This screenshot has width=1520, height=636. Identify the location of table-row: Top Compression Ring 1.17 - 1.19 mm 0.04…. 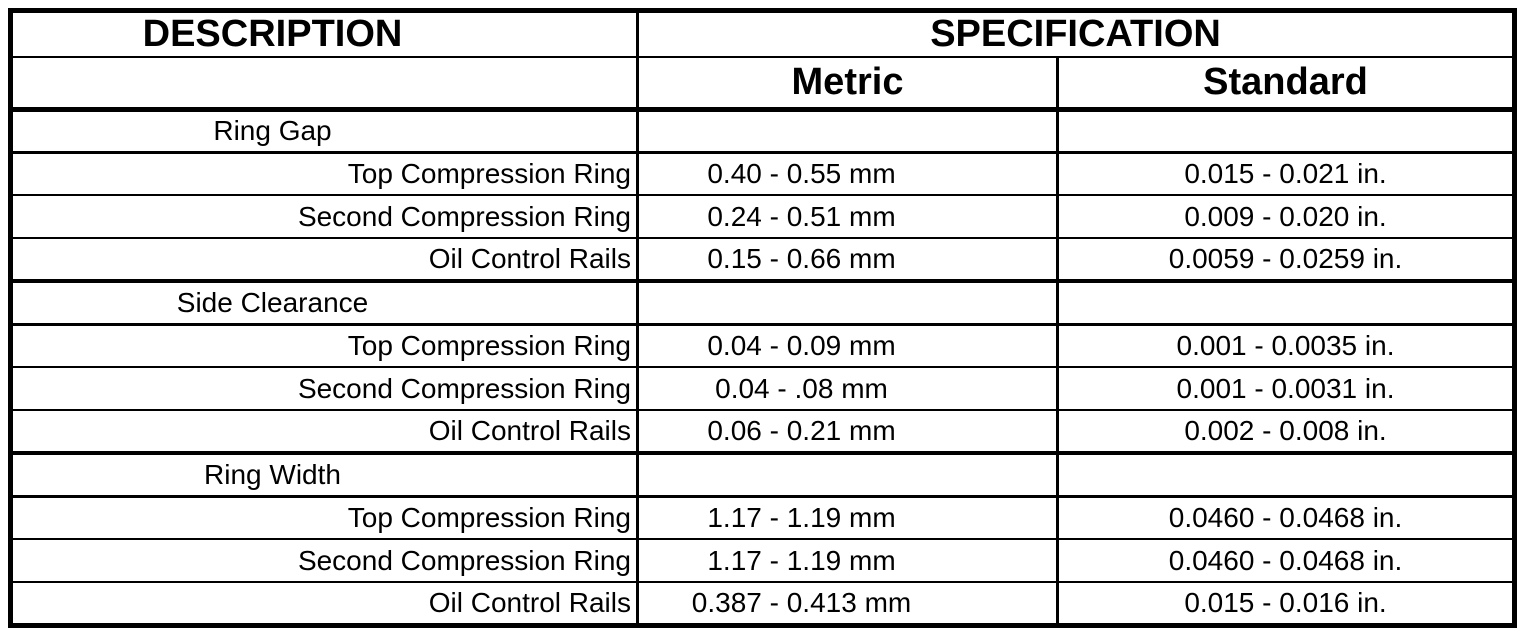
(763, 517).